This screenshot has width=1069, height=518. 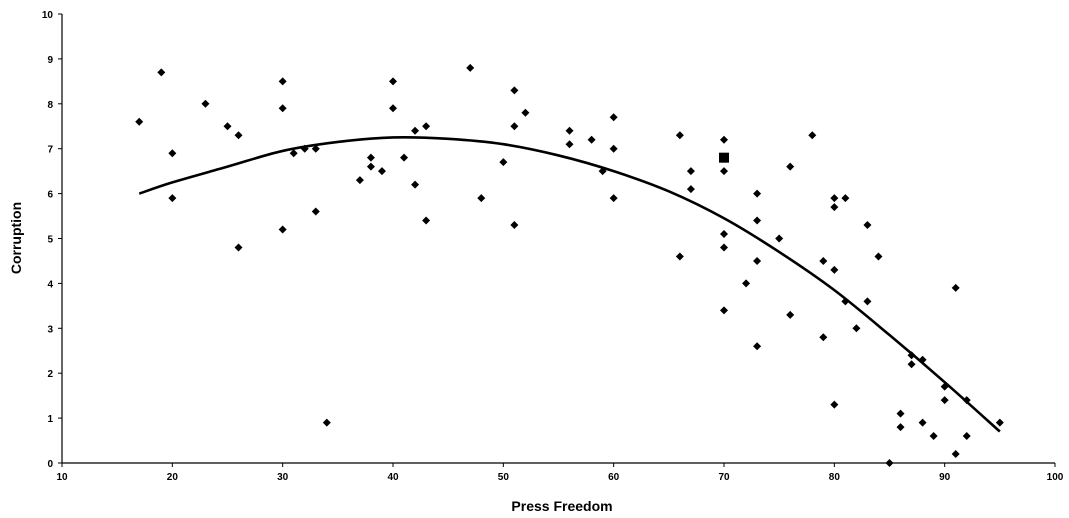 I want to click on x-tick-label: 100, so click(x=1055, y=477).